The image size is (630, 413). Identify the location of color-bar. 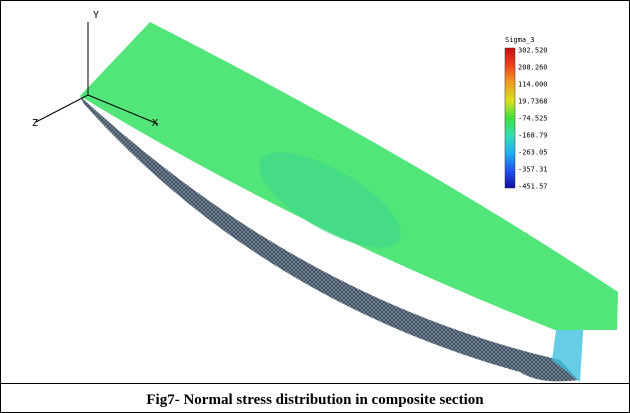
(510, 118).